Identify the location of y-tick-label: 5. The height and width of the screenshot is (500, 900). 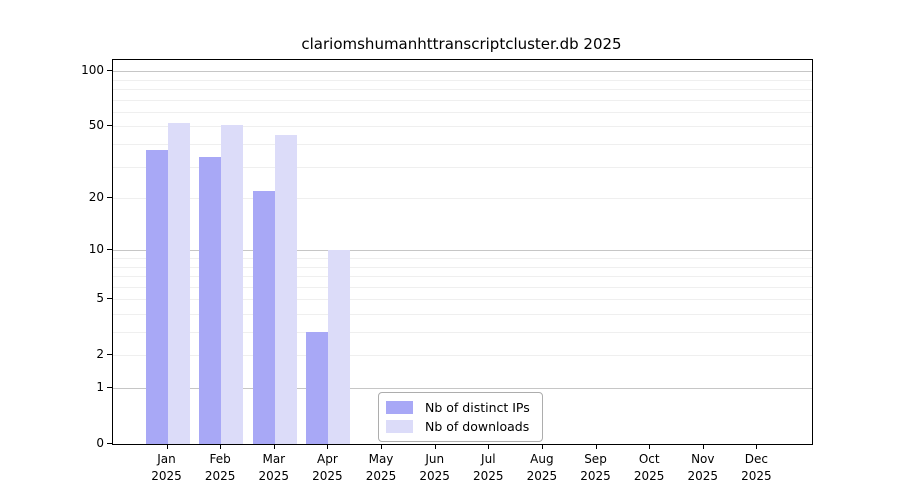
(100, 298).